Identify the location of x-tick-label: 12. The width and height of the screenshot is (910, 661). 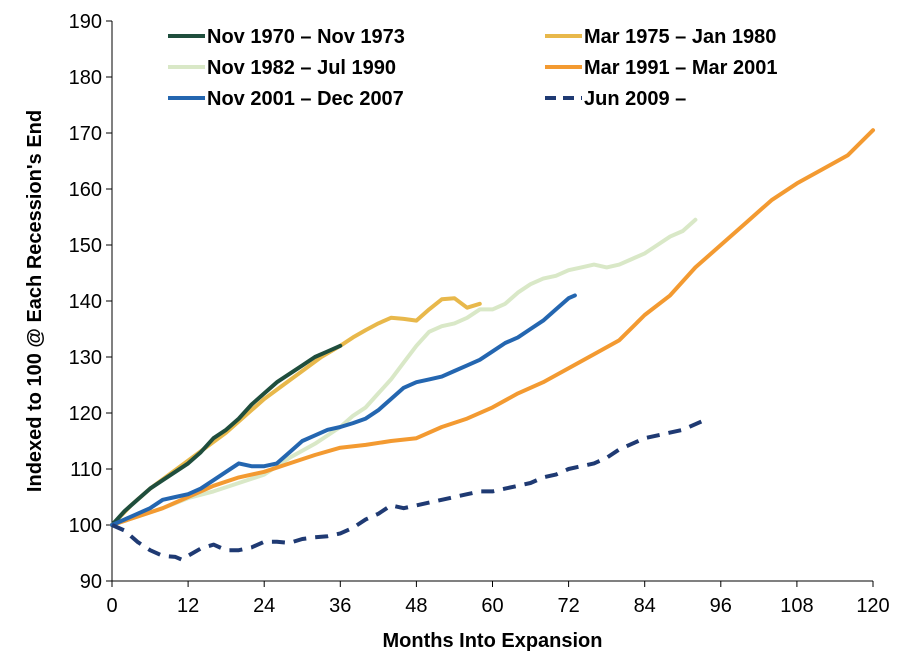
(188, 606).